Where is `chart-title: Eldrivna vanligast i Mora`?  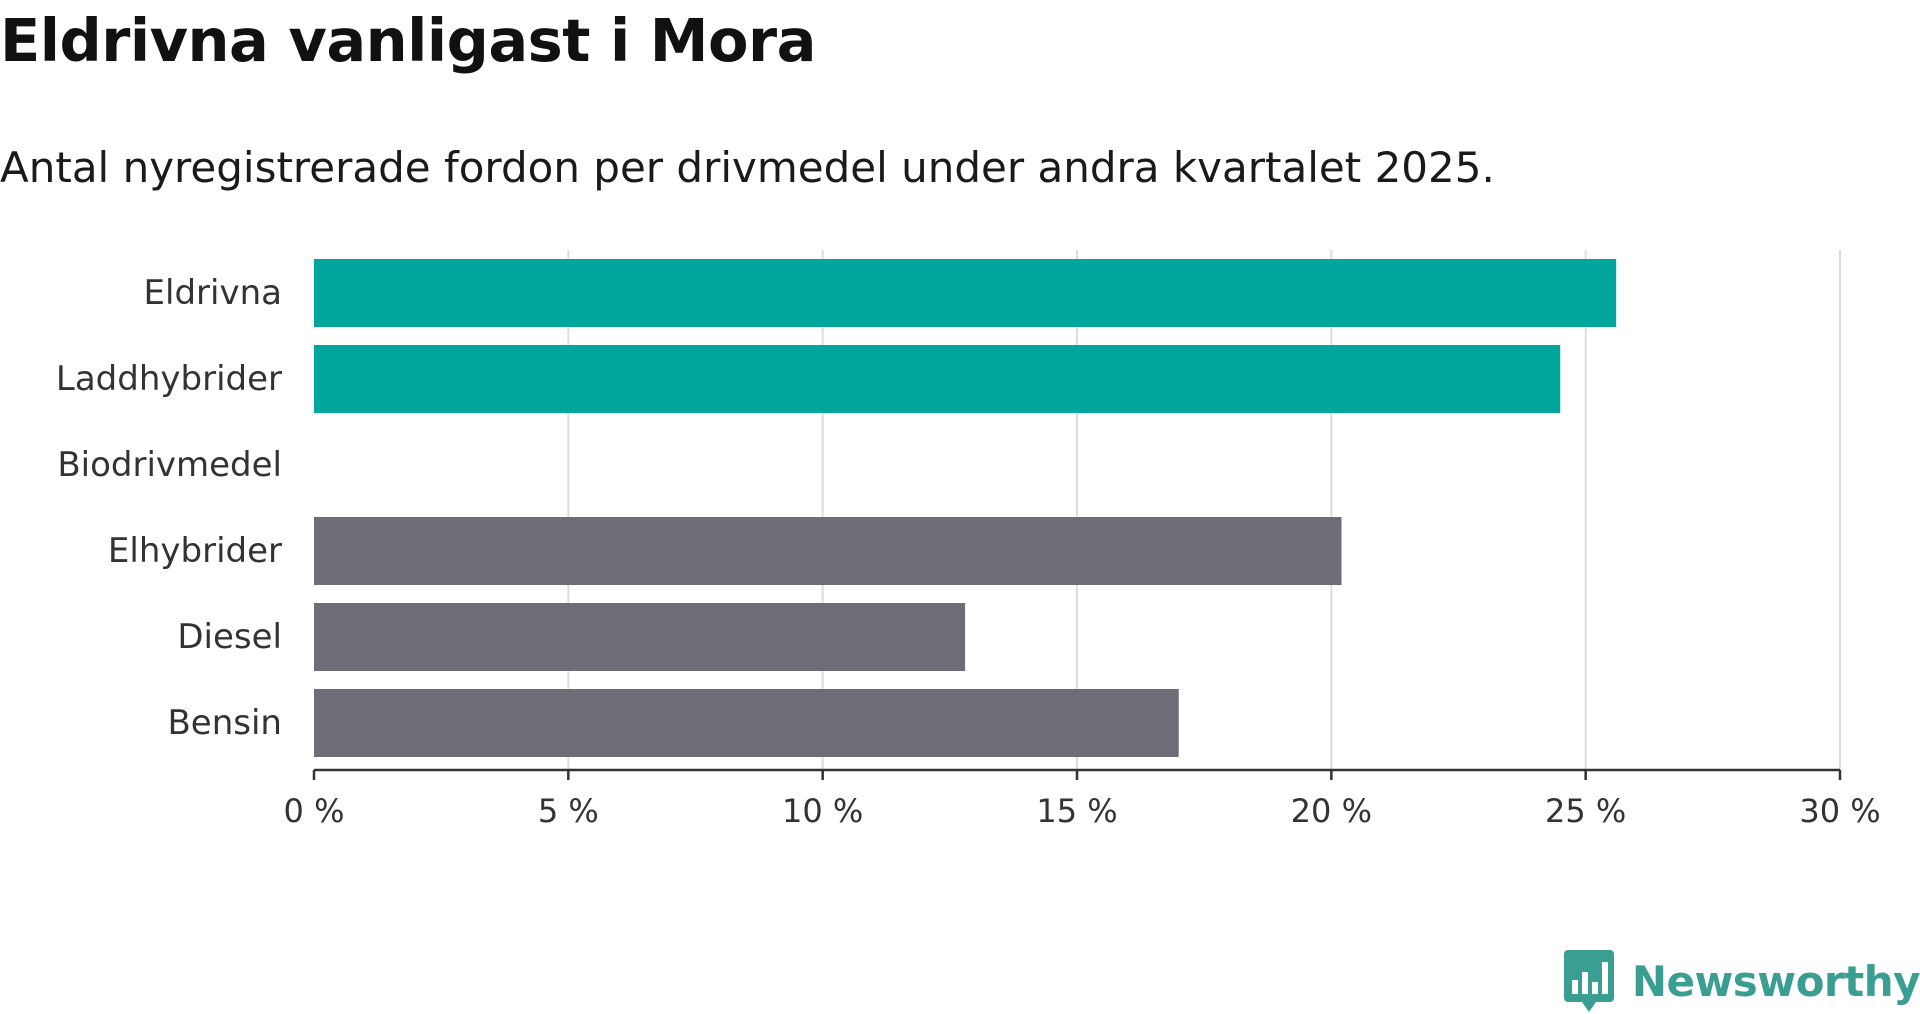 chart-title: Eldrivna vanligast i Mora is located at coordinates (408, 40).